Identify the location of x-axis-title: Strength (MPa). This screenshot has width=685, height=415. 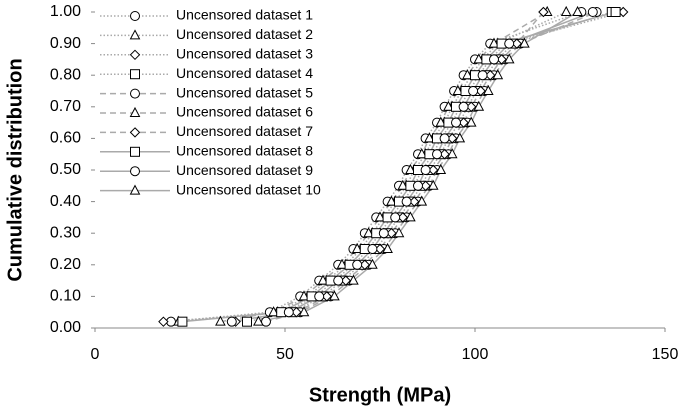
(380, 395).